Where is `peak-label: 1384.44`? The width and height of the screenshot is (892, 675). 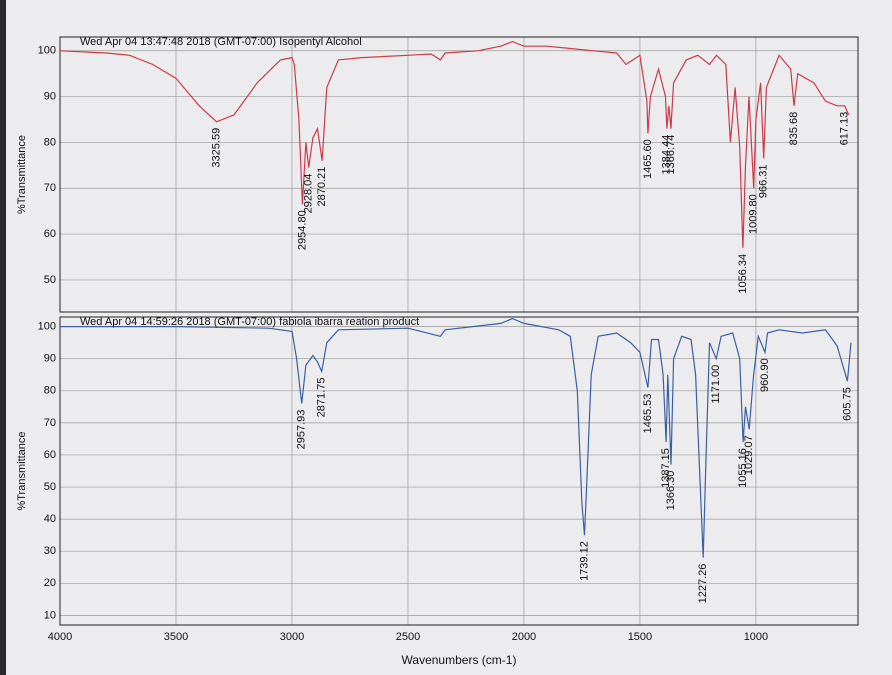
peak-label: 1384.44 is located at coordinates (667, 155).